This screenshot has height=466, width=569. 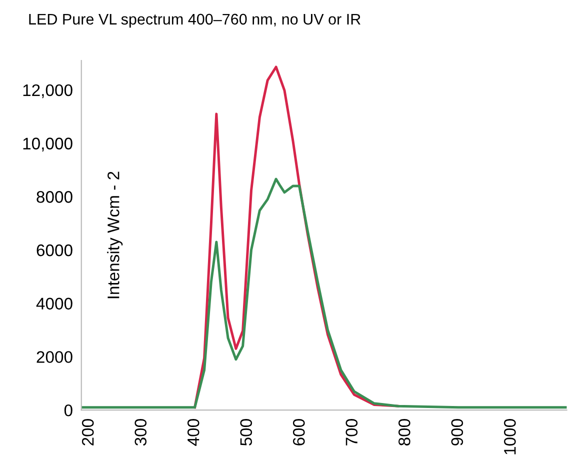 What do you see at coordinates (193, 432) in the screenshot?
I see `x-tick-label: 400` at bounding box center [193, 432].